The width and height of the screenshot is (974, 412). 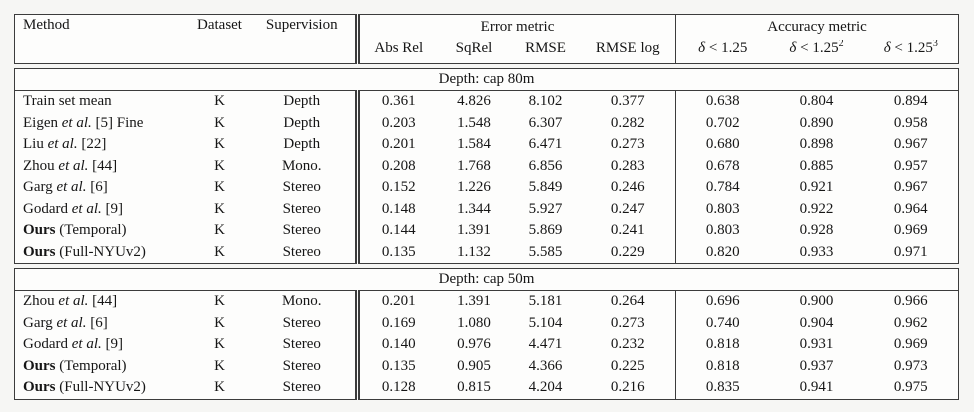 What do you see at coordinates (42, 122) in the screenshot?
I see `method-text: Eigen` at bounding box center [42, 122].